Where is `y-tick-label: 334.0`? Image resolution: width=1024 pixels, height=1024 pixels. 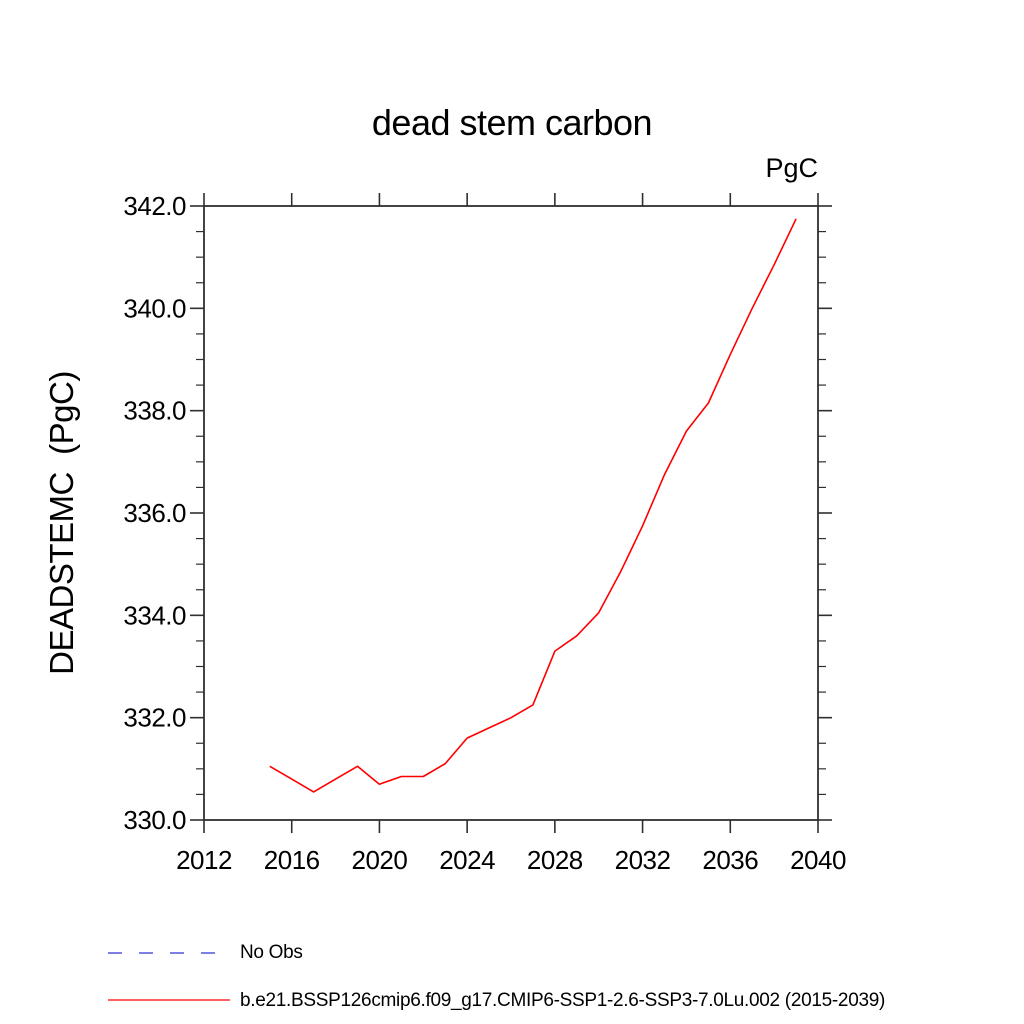 y-tick-label: 334.0 is located at coordinates (154, 615).